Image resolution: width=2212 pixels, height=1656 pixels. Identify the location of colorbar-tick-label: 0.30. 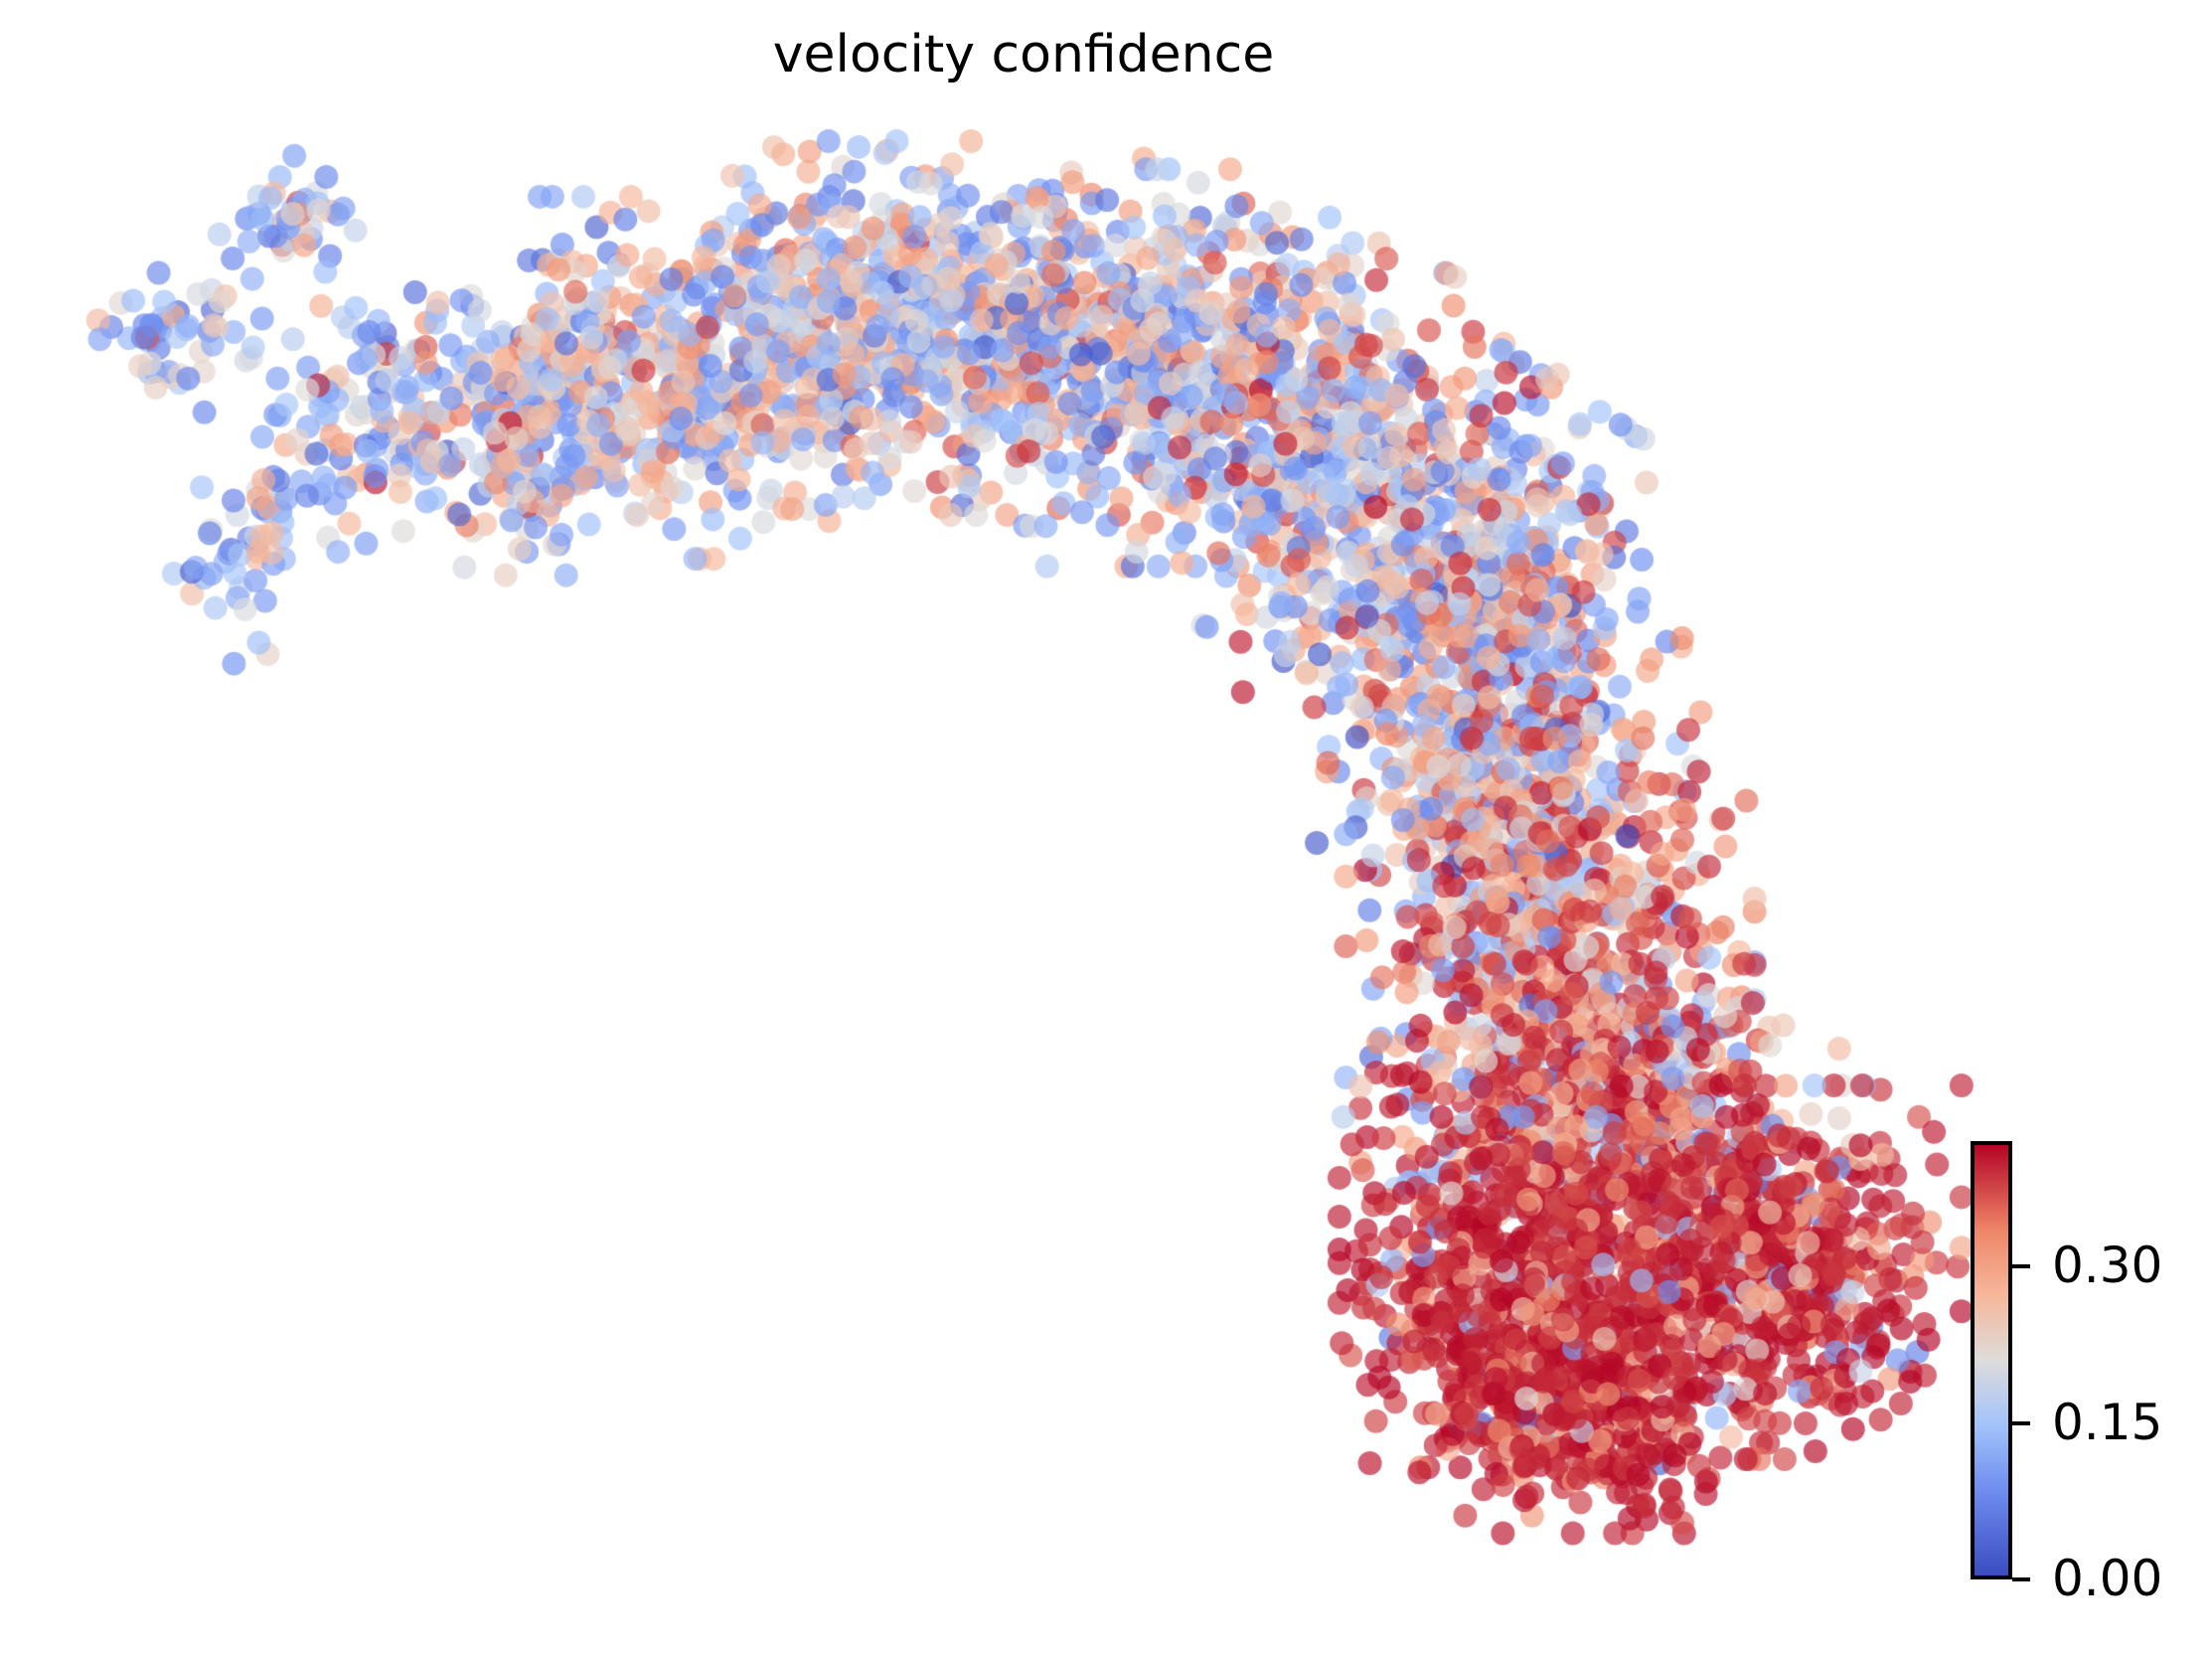
(2108, 1265).